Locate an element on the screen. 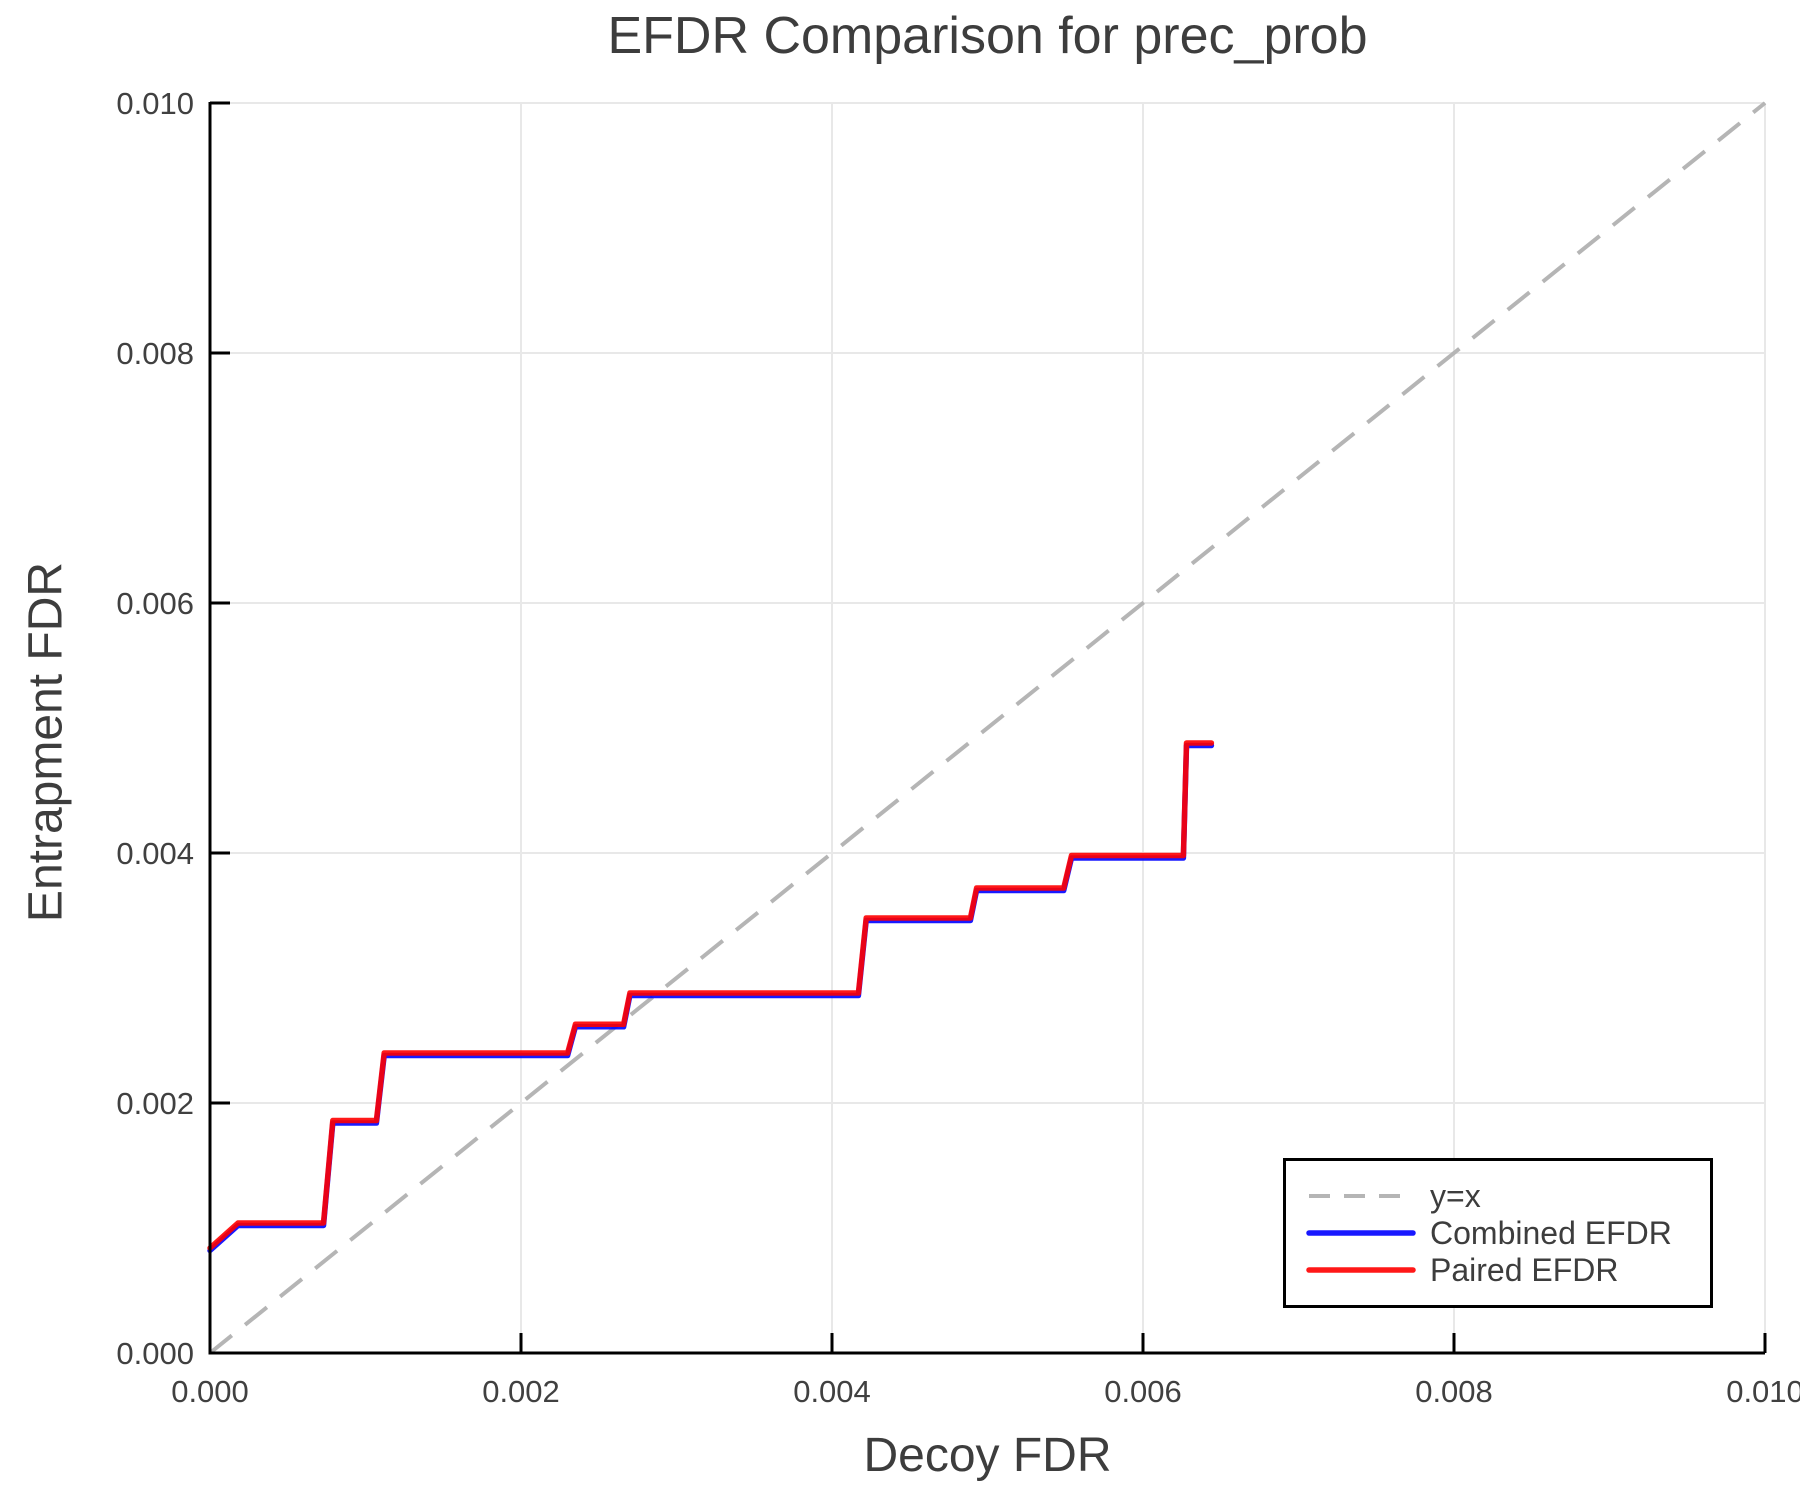 The width and height of the screenshot is (1800, 1500). legend-entry-y-x: y=x is located at coordinates (1508, 1196).